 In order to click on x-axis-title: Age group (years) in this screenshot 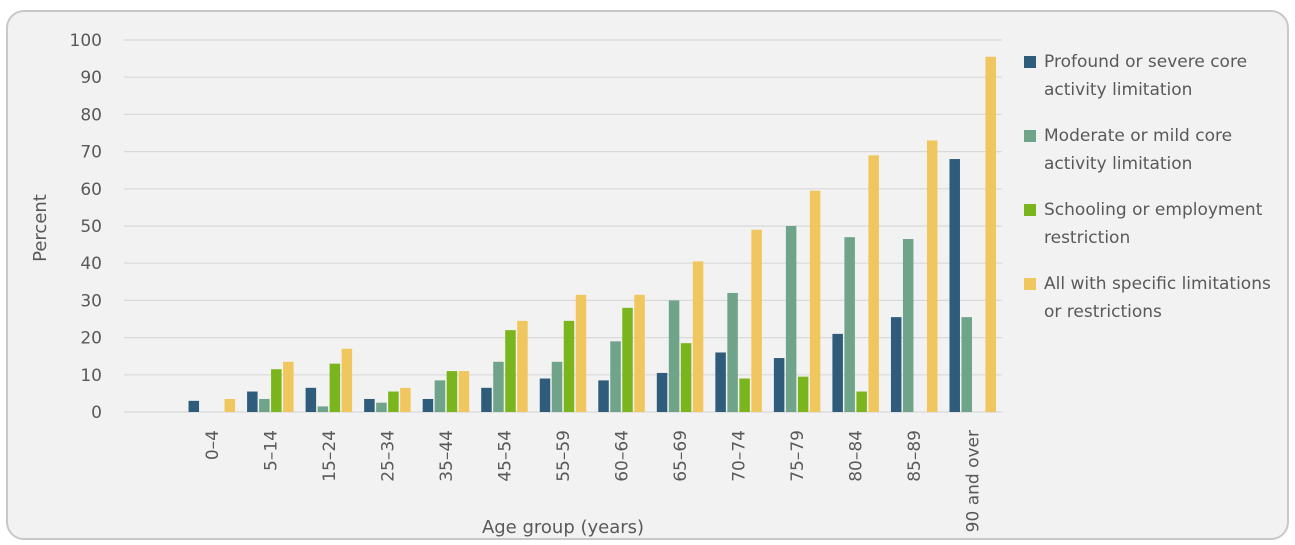, I will do `click(563, 527)`.